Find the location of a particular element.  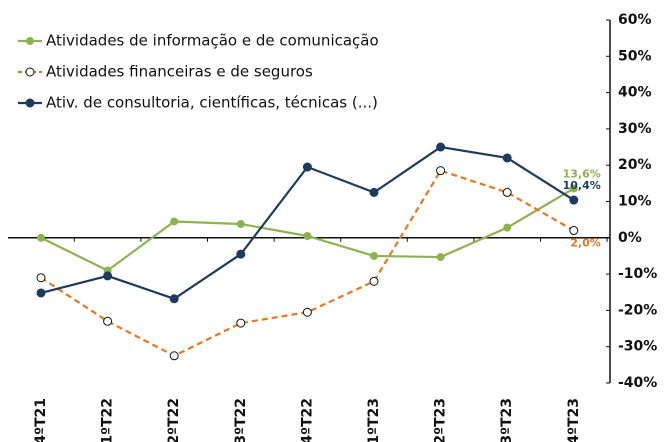

x-tick-label: 1ºT23 is located at coordinates (374, 420).